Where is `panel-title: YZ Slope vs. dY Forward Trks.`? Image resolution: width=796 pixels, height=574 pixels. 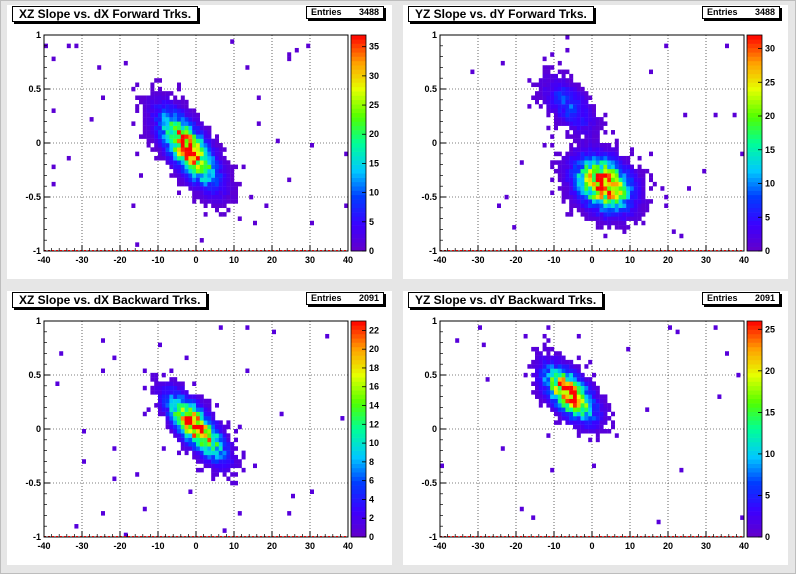 panel-title: YZ Slope vs. dY Forward Trks. is located at coordinates (501, 14).